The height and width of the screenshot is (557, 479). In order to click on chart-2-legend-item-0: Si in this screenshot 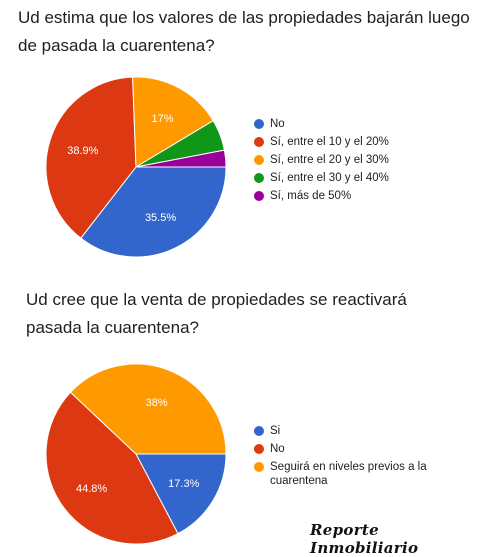, I will do `click(362, 431)`.